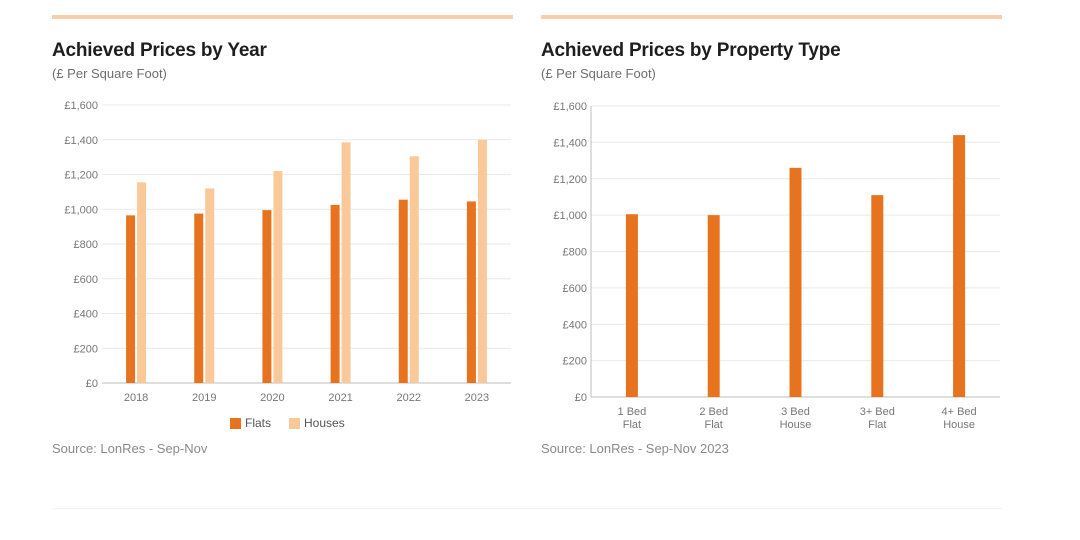  I want to click on x-tick-label: 3 Bed, so click(795, 412).